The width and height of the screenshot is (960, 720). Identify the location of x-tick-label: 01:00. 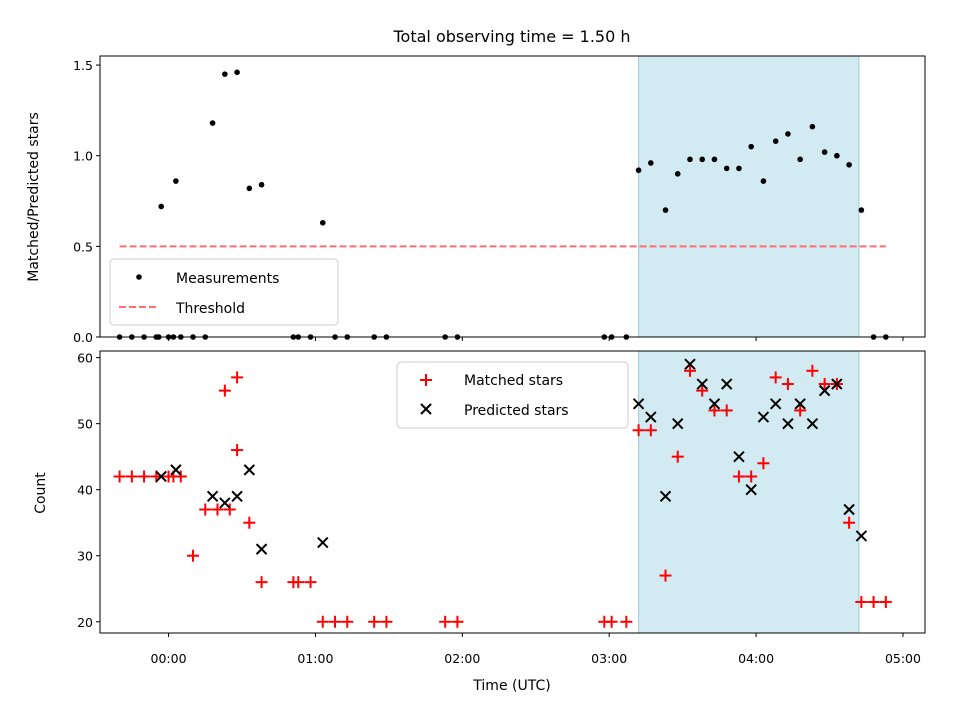
(315, 658).